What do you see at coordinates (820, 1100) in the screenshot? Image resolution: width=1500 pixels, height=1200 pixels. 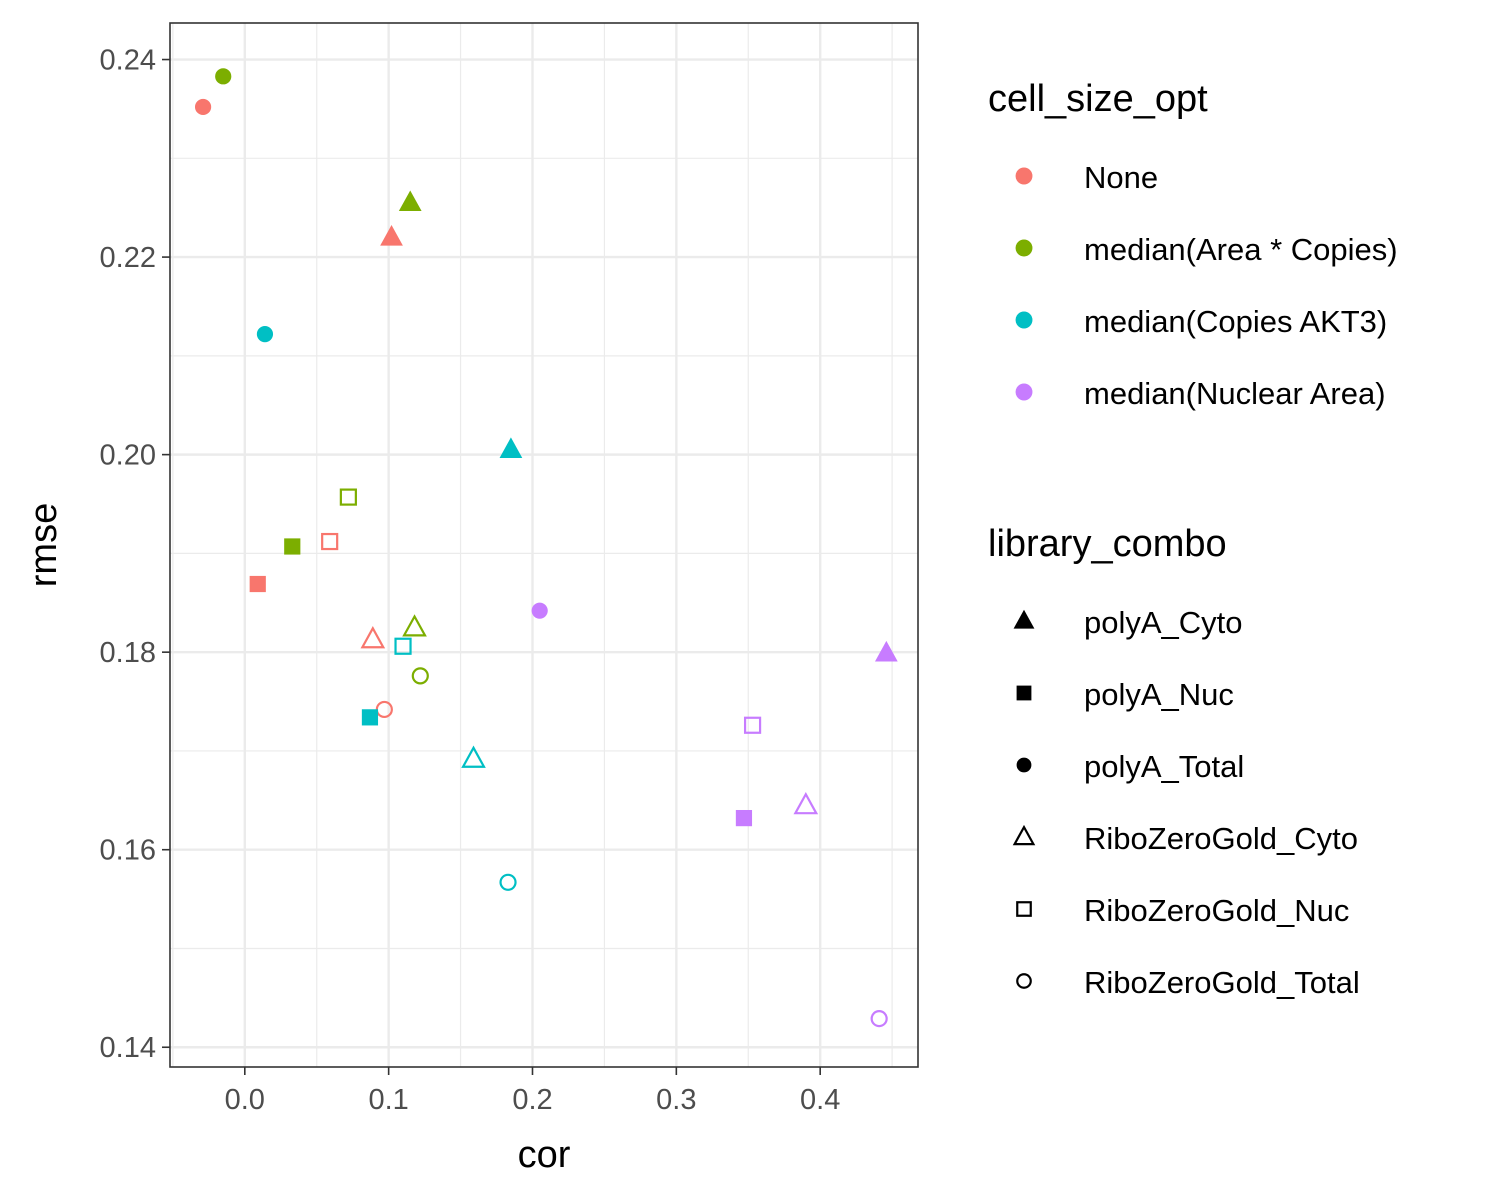 I see `x-tick-label: 0.4` at bounding box center [820, 1100].